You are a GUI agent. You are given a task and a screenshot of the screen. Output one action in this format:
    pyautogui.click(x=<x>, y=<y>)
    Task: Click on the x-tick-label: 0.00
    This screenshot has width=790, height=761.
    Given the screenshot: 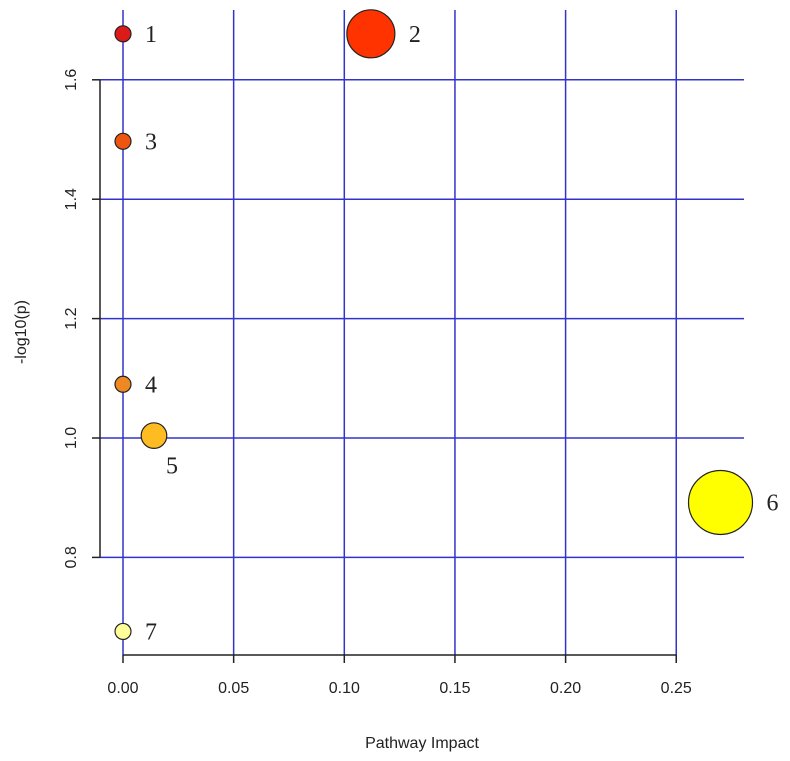 What is the action you would take?
    pyautogui.click(x=122, y=688)
    